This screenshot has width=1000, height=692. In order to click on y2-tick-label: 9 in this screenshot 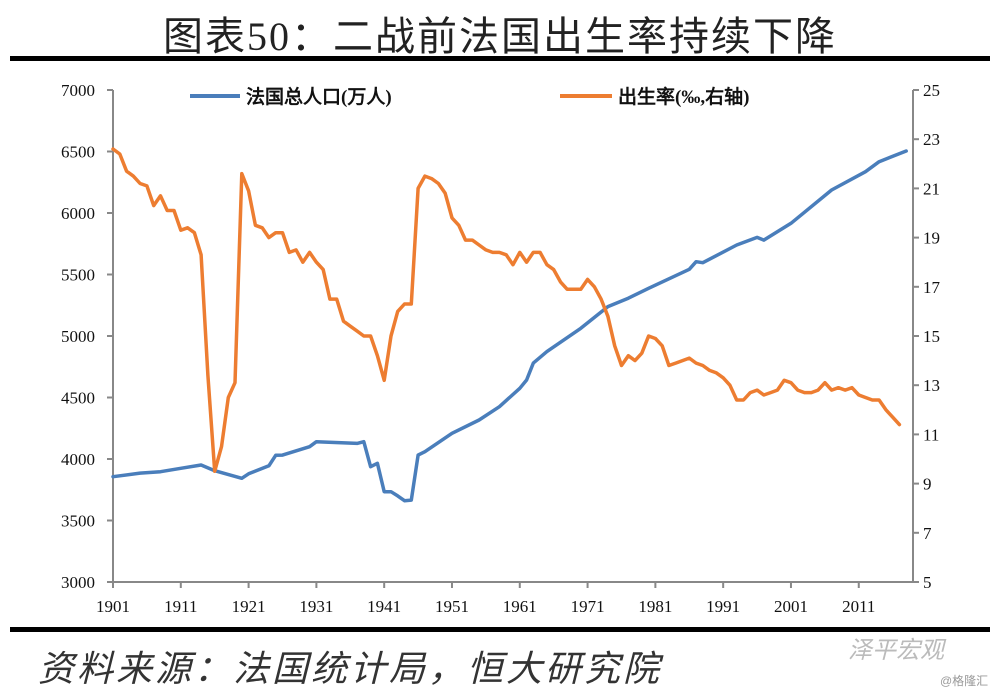, I will do `click(927, 484)`.